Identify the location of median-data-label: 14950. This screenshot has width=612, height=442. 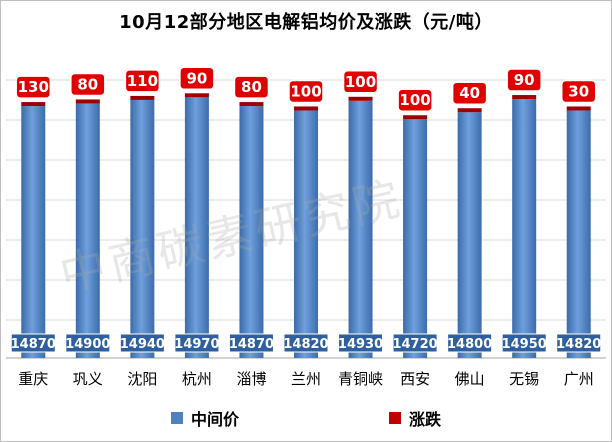
(524, 344).